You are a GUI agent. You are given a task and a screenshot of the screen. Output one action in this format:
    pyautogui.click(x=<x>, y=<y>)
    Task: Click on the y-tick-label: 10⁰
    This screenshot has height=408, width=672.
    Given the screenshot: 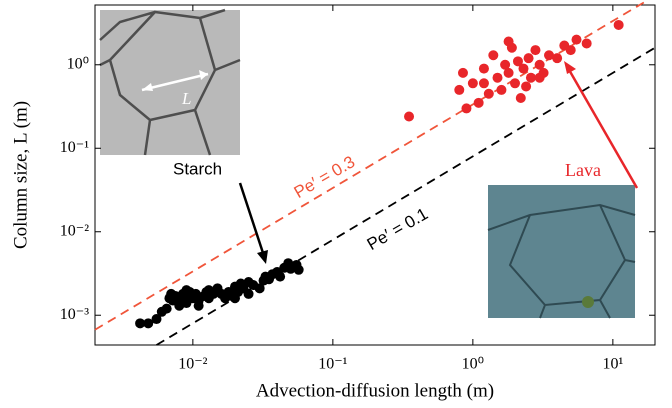 What is the action you would take?
    pyautogui.click(x=78, y=63)
    